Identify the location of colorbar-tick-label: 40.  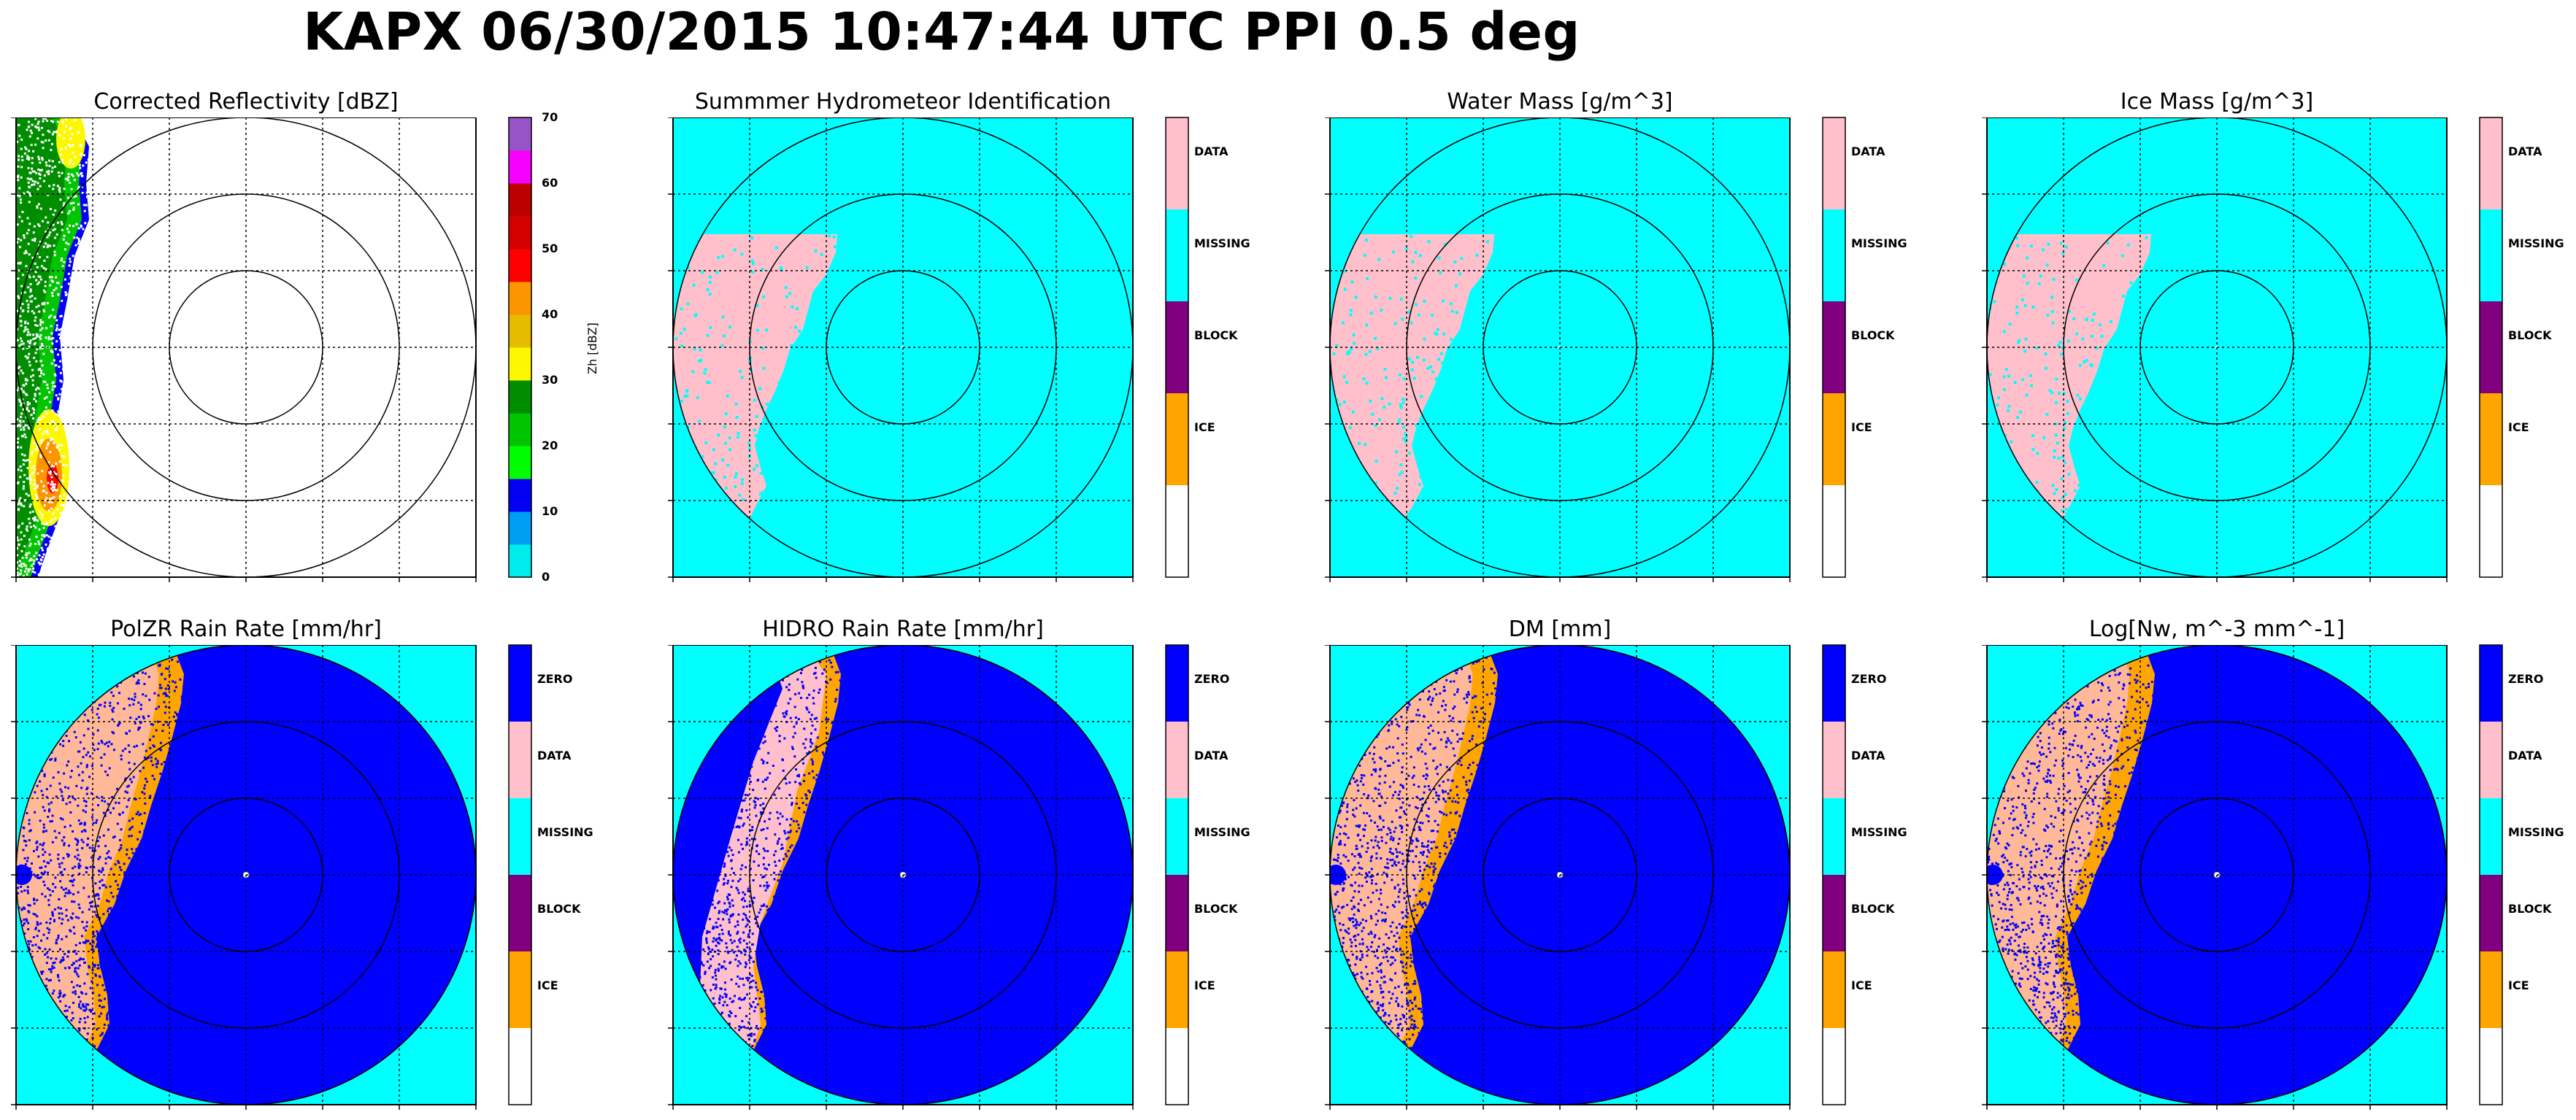
(550, 314).